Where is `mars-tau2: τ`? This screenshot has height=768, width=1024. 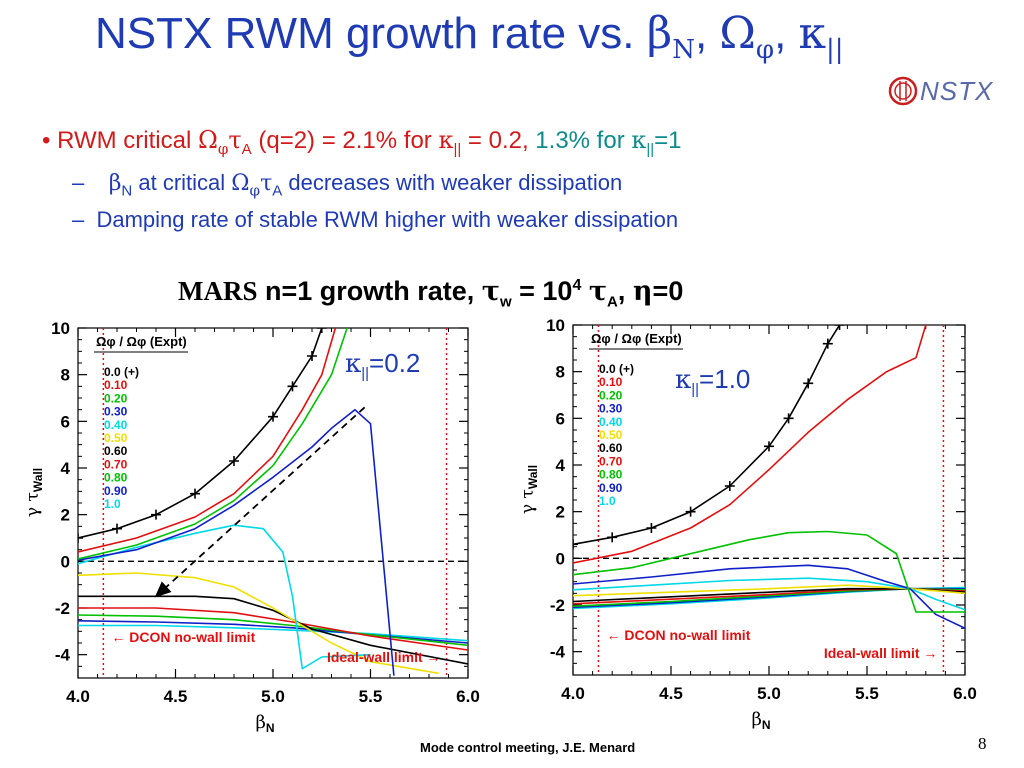 mars-tau2: τ is located at coordinates (598, 291).